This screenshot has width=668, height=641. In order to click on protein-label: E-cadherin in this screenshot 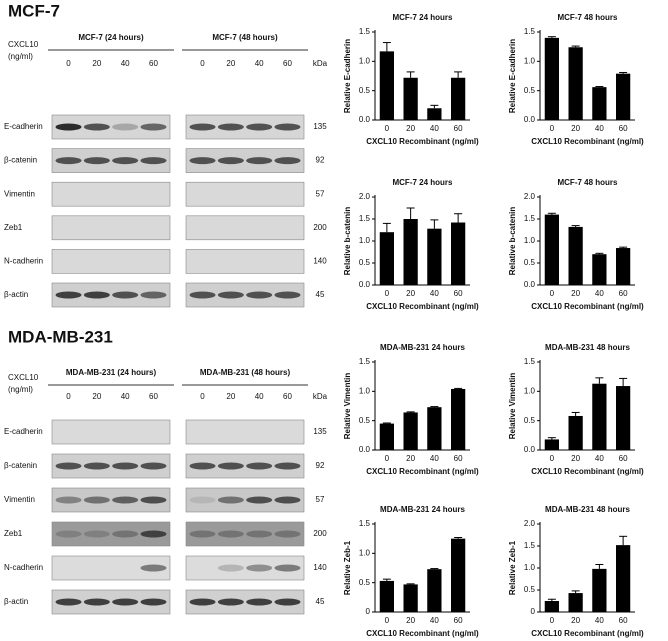, I will do `click(23, 431)`.